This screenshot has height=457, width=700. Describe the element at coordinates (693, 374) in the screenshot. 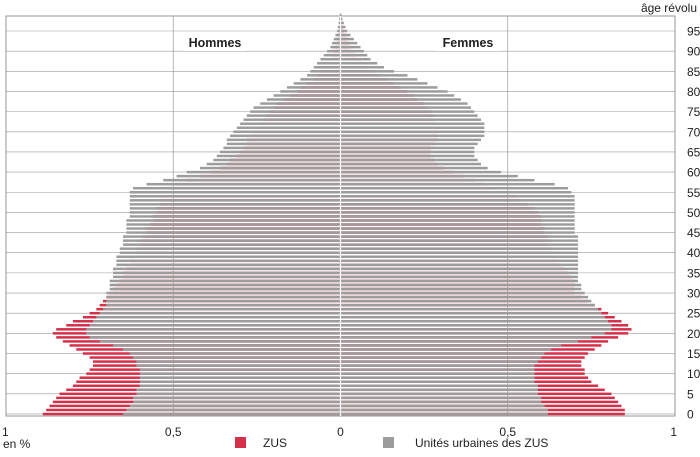

I see `age-tick-label: 10` at that location.